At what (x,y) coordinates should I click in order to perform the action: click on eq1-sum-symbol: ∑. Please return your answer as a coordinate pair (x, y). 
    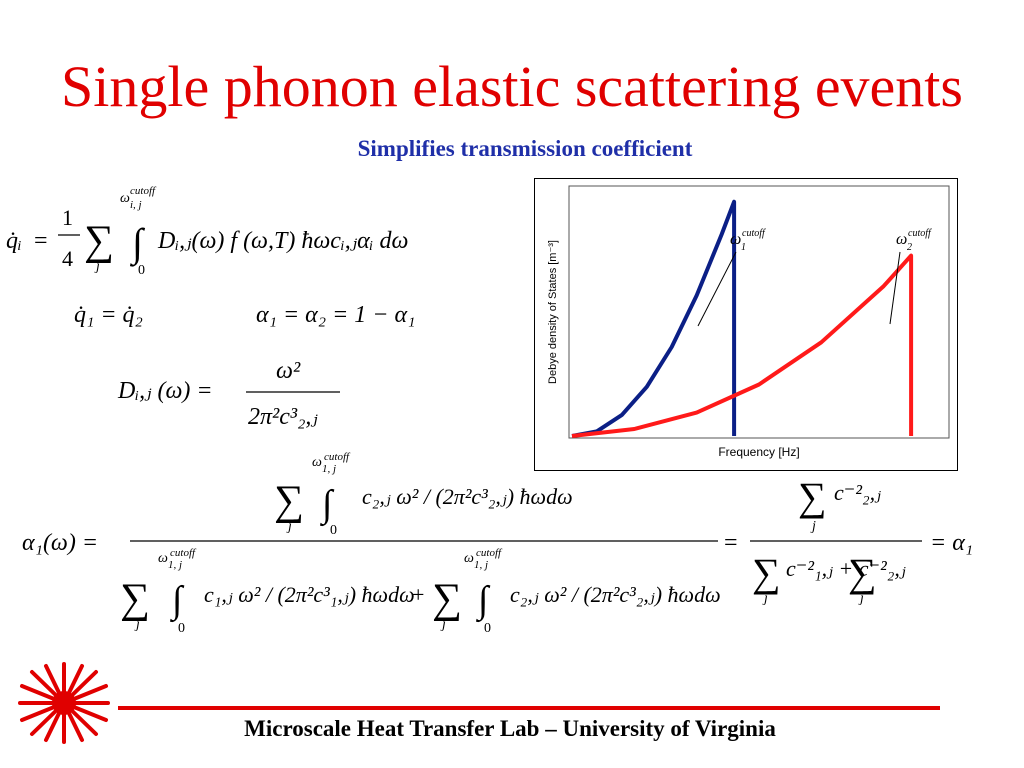
    Looking at the image, I should click on (99, 241).